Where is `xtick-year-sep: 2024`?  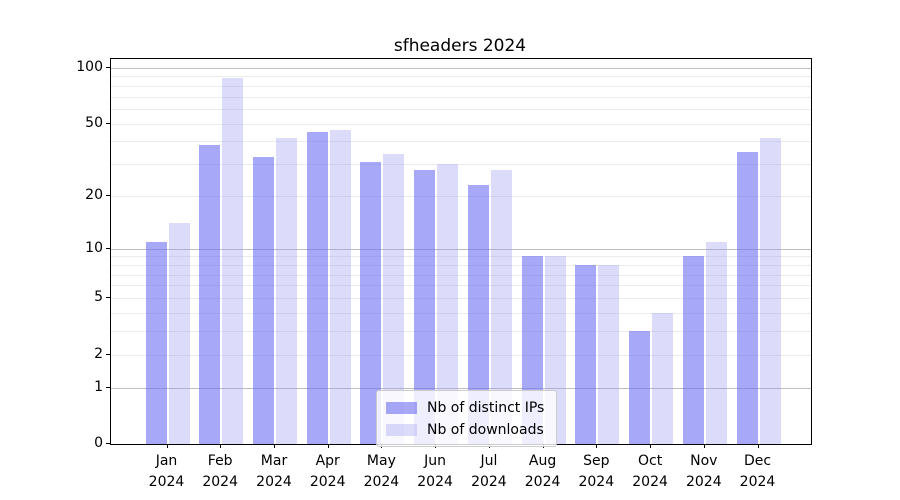
xtick-year-sep: 2024 is located at coordinates (596, 482).